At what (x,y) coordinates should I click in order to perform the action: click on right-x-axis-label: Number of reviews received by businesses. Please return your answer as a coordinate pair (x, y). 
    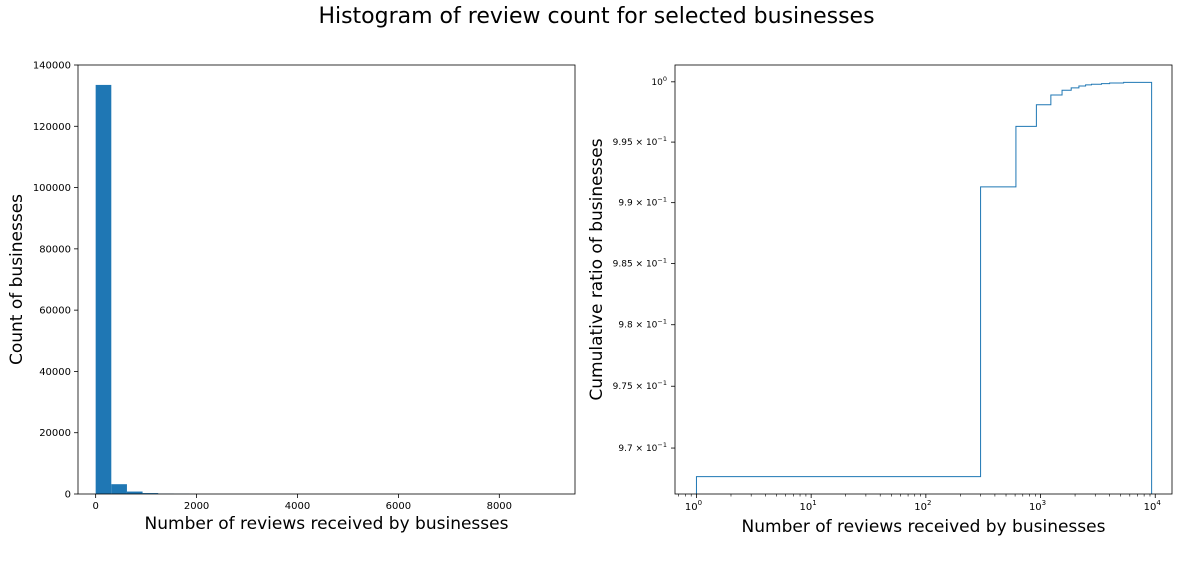
    Looking at the image, I should click on (924, 527).